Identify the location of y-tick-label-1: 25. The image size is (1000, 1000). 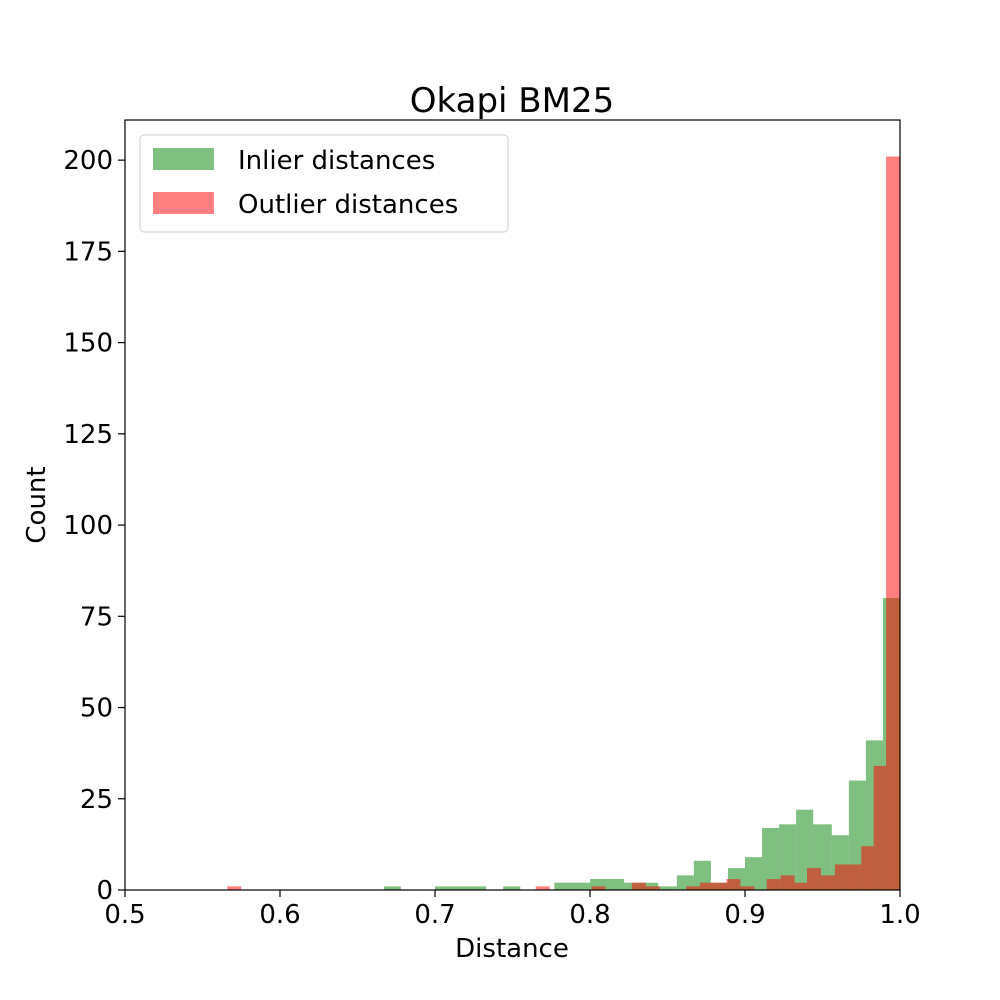
(96, 800).